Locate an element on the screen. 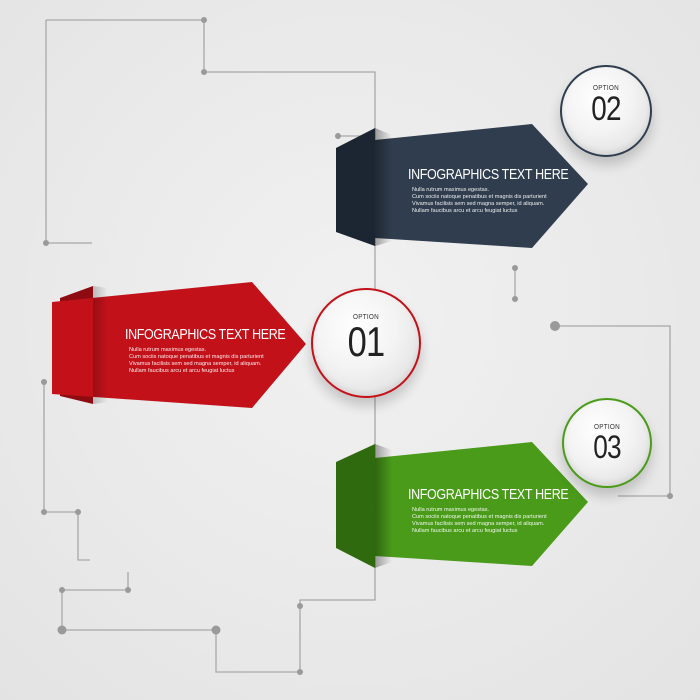  option-03-body-line-1: Nulla rutrum maximus egestas. is located at coordinates (451, 510).